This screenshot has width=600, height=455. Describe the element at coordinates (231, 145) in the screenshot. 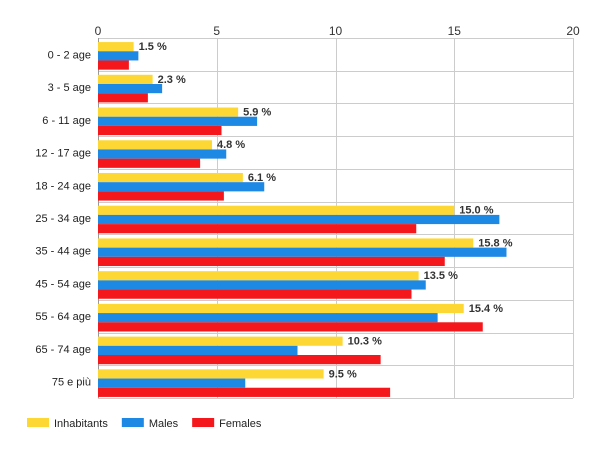

I see `data-label: 4.8 %` at that location.